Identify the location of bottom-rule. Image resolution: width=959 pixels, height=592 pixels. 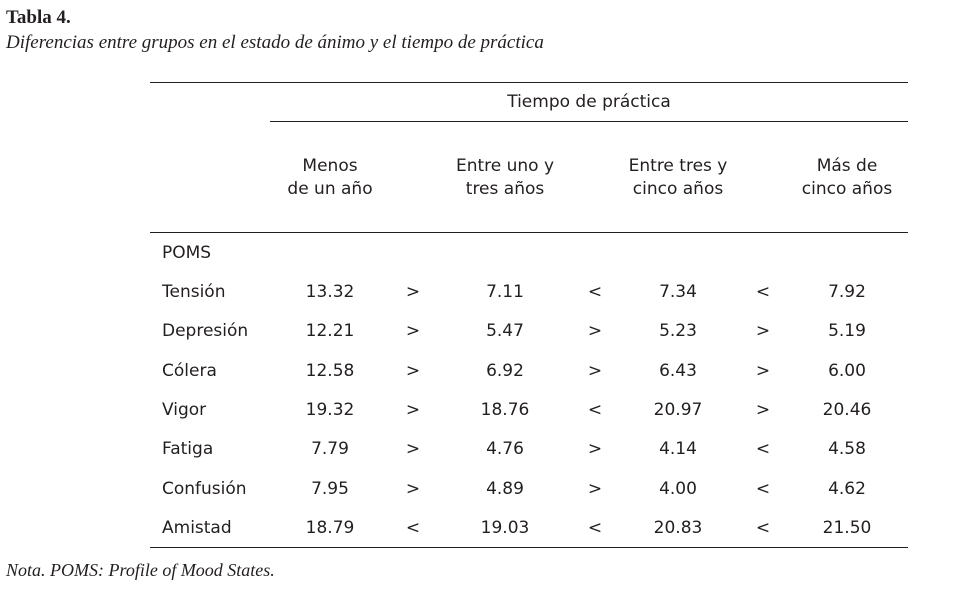
(529, 547).